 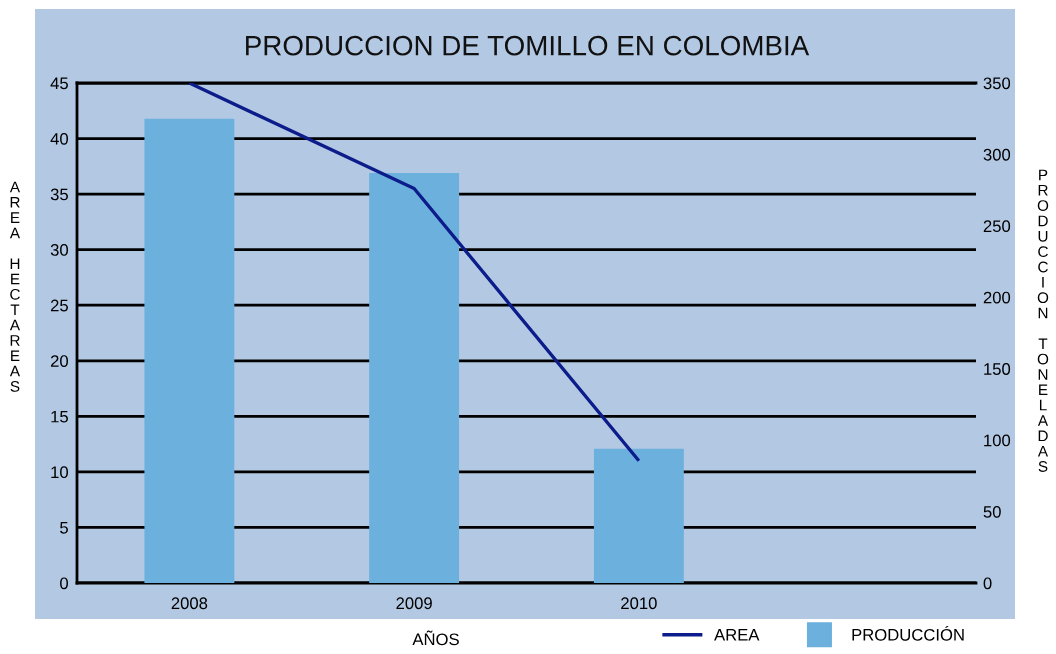 What do you see at coordinates (997, 154) in the screenshot?
I see `y2-tick-label: 300` at bounding box center [997, 154].